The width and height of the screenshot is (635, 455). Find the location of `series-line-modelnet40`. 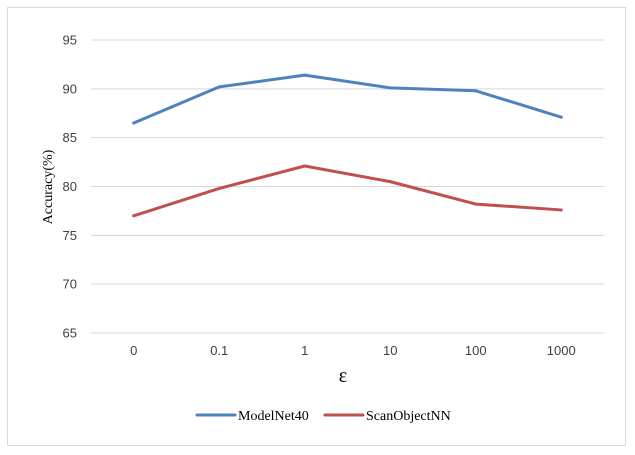

series-line-modelnet40 is located at coordinates (347, 99).